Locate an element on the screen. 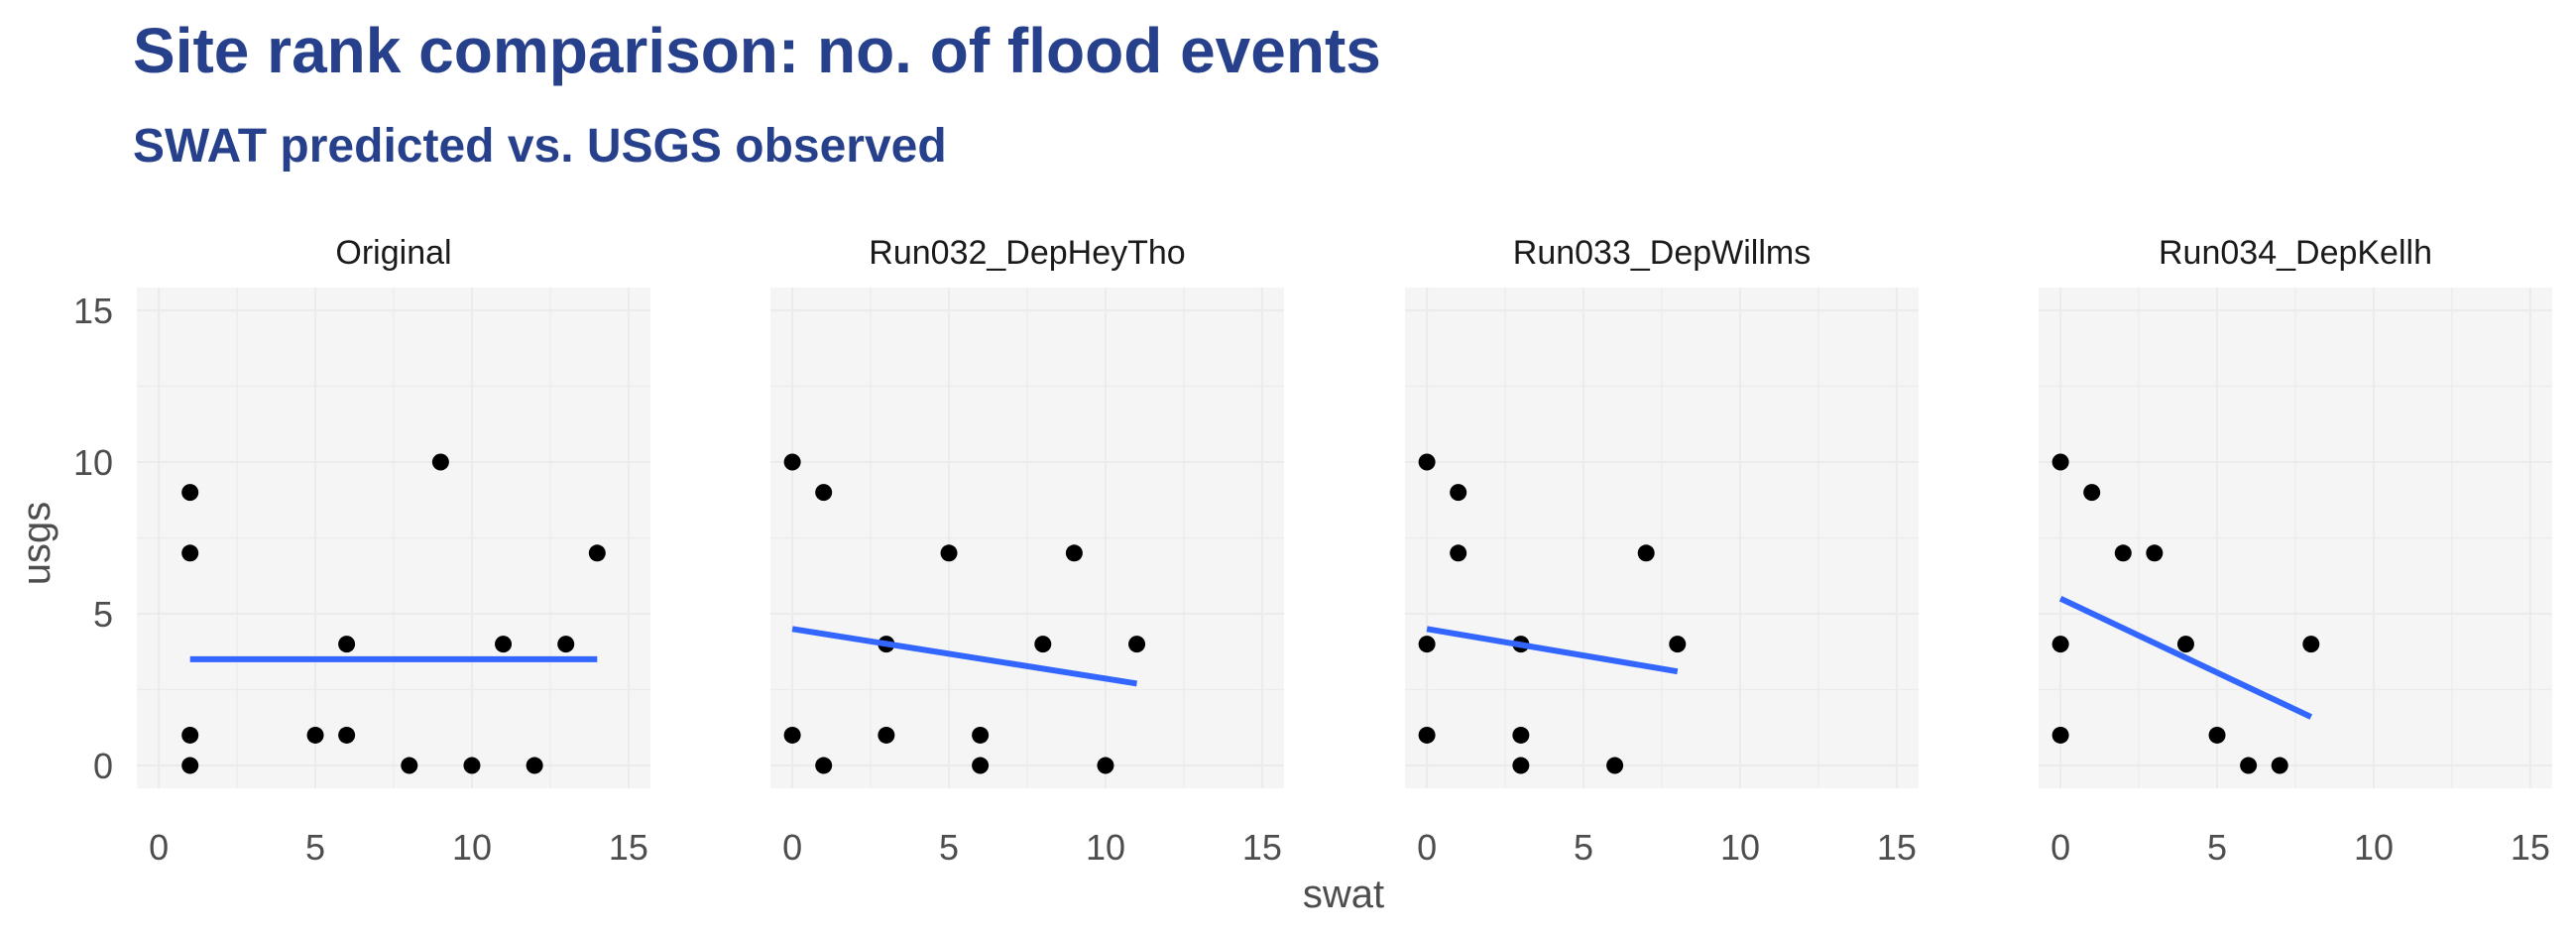  y-tick-label: 15 is located at coordinates (93, 311).